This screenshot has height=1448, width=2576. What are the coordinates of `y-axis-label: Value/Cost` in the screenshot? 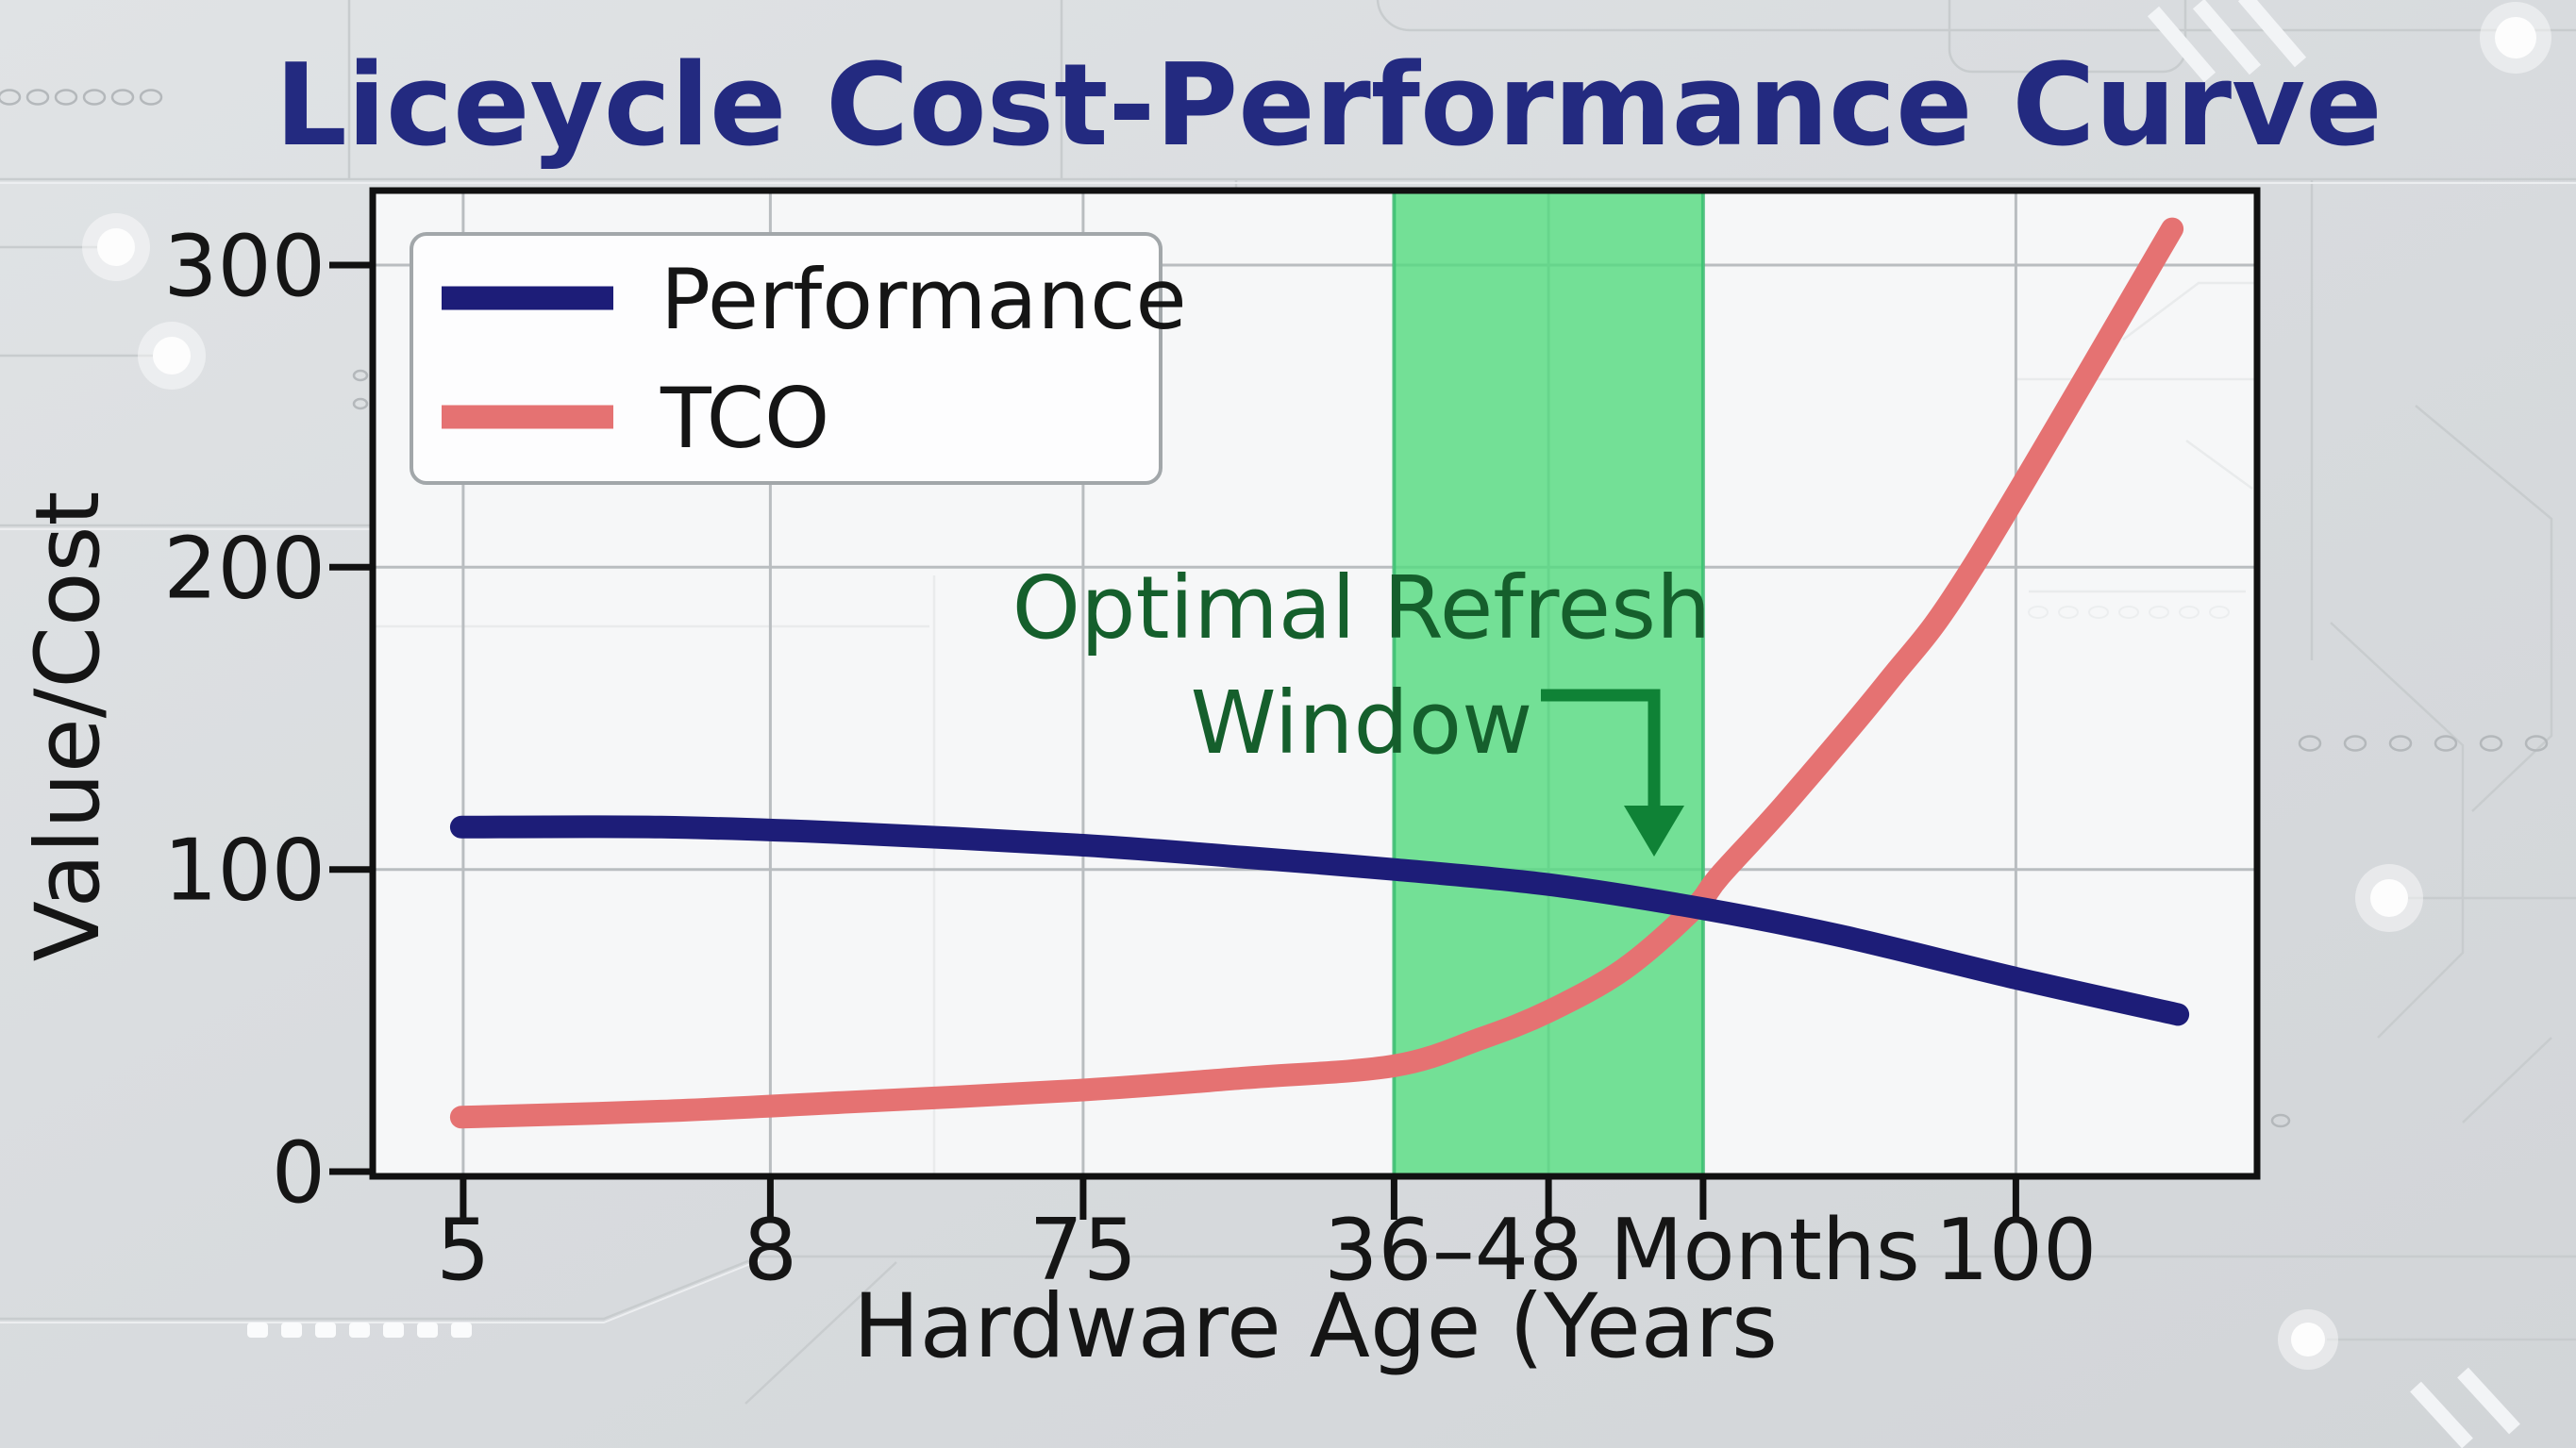 It's located at (68, 727).